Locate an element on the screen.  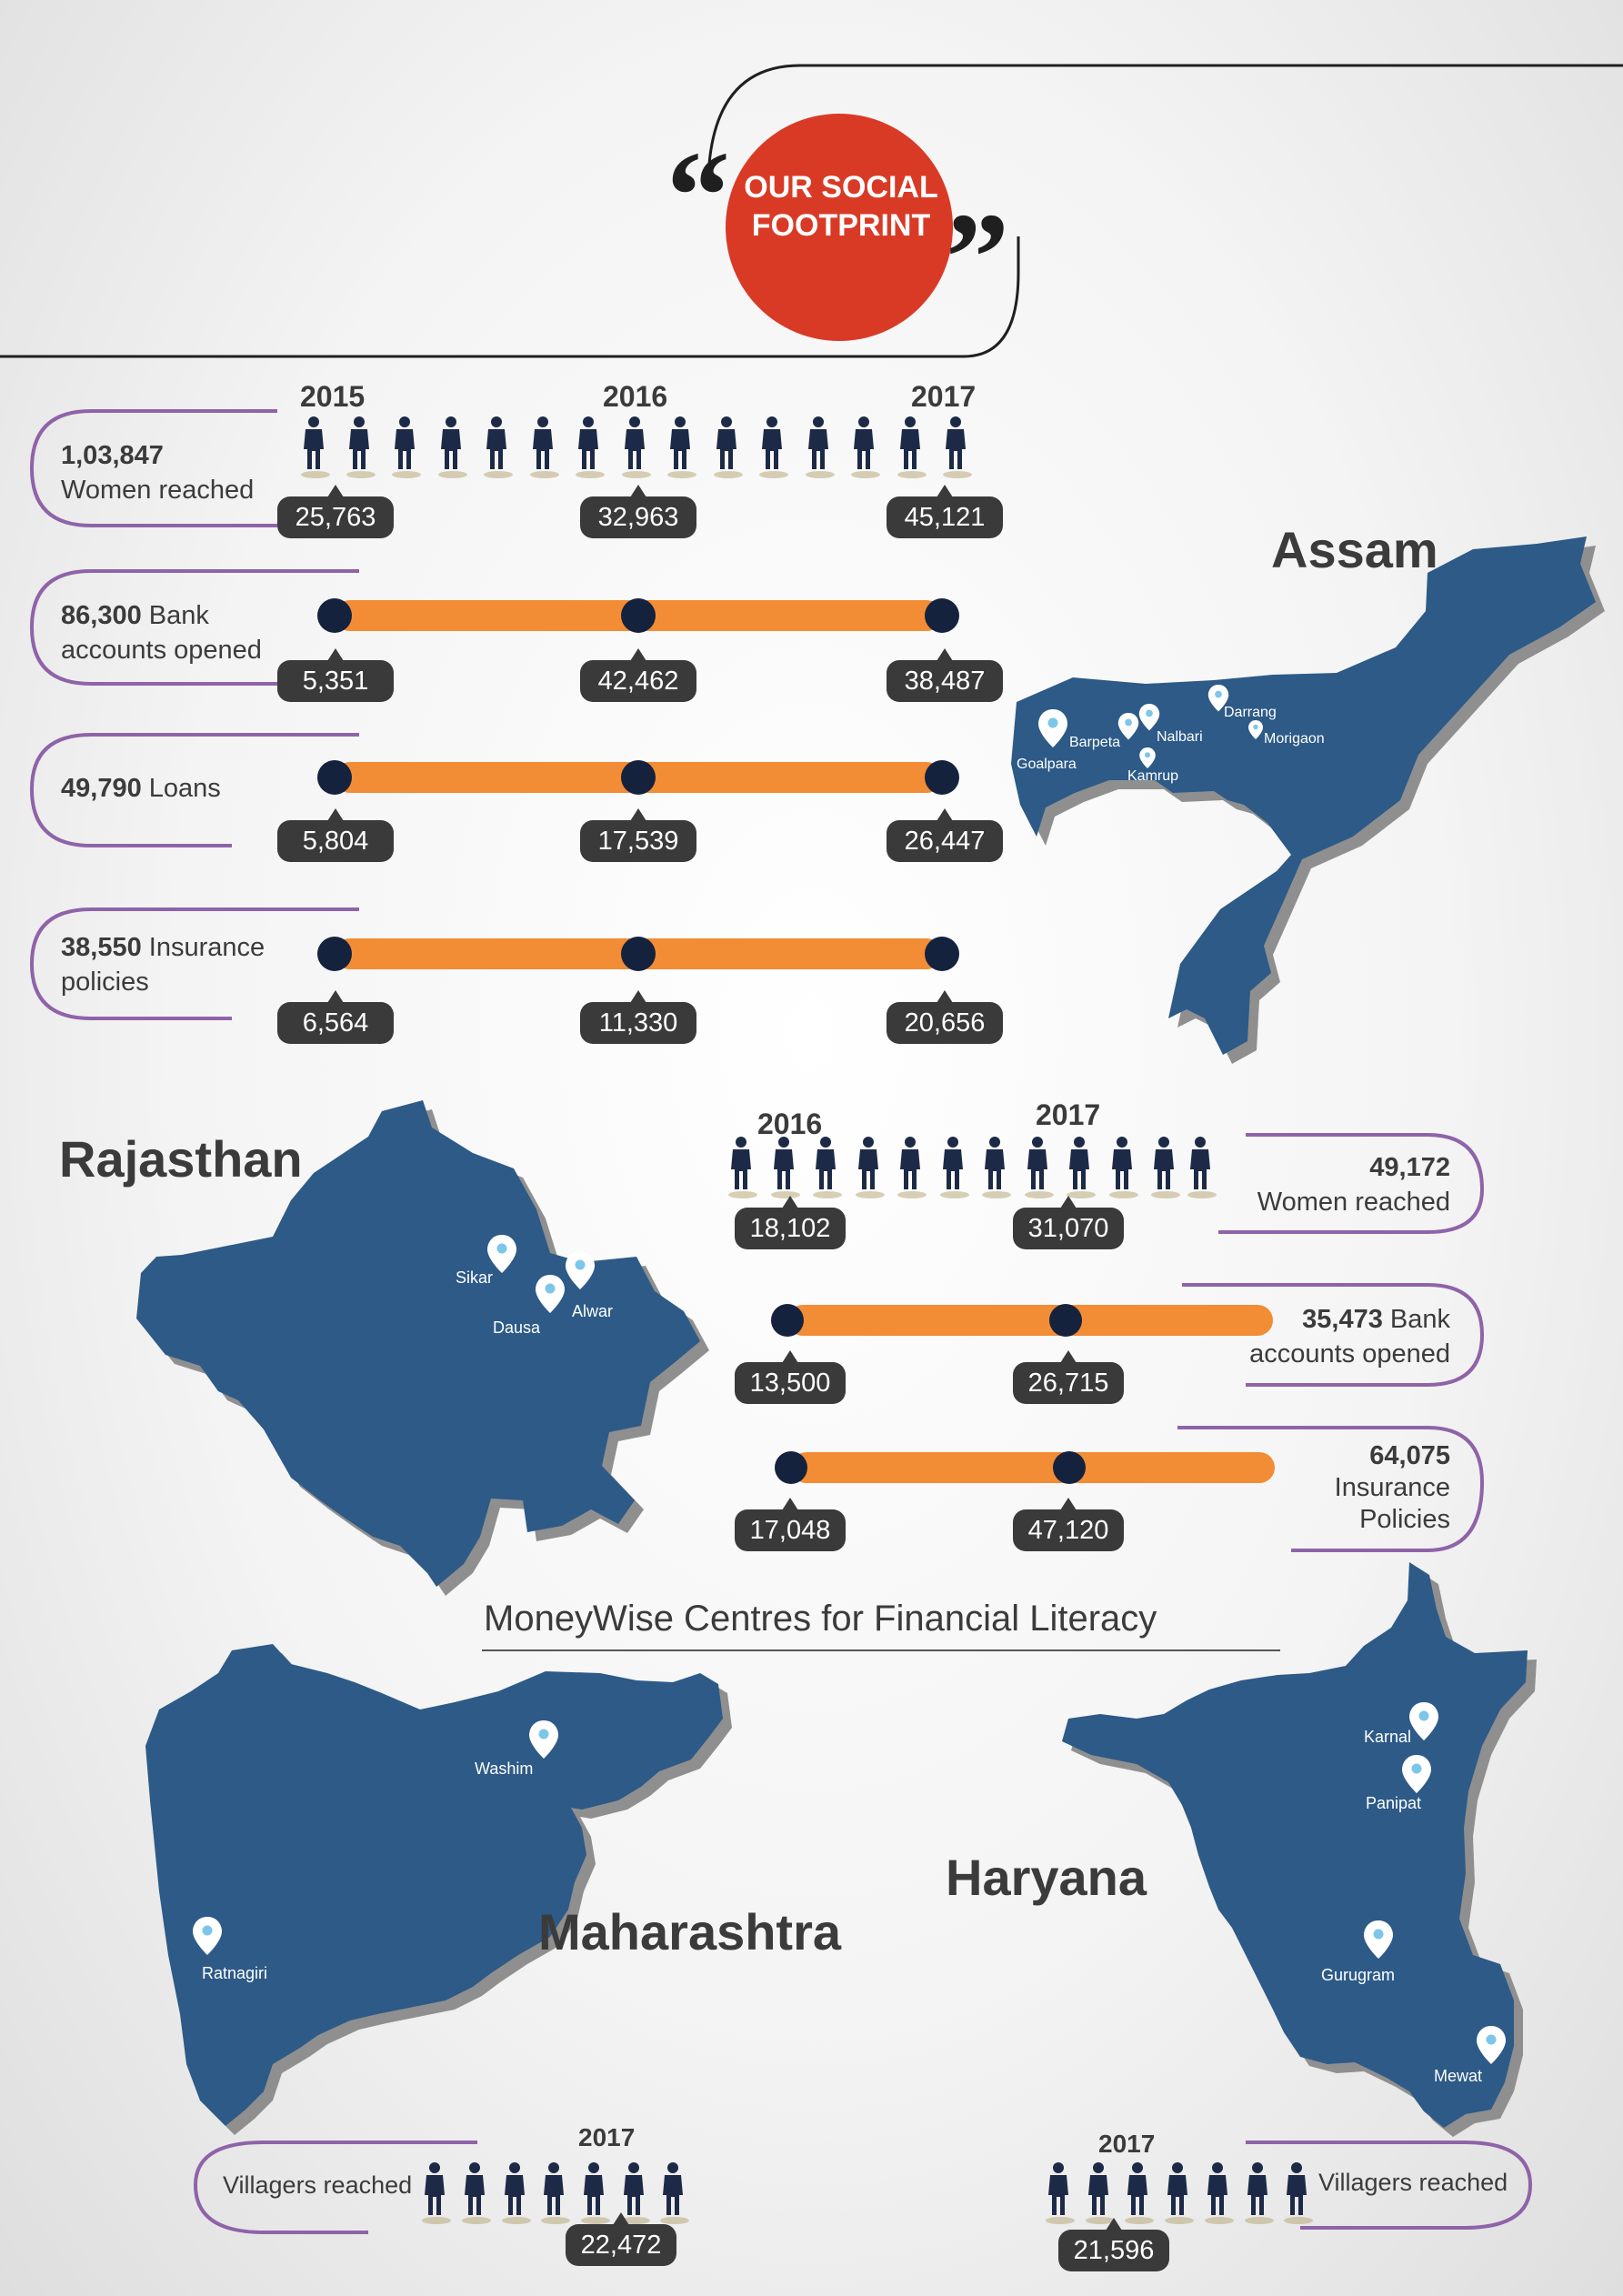
rajasthan-insurance-2016: 17,048 is located at coordinates (790, 1524).